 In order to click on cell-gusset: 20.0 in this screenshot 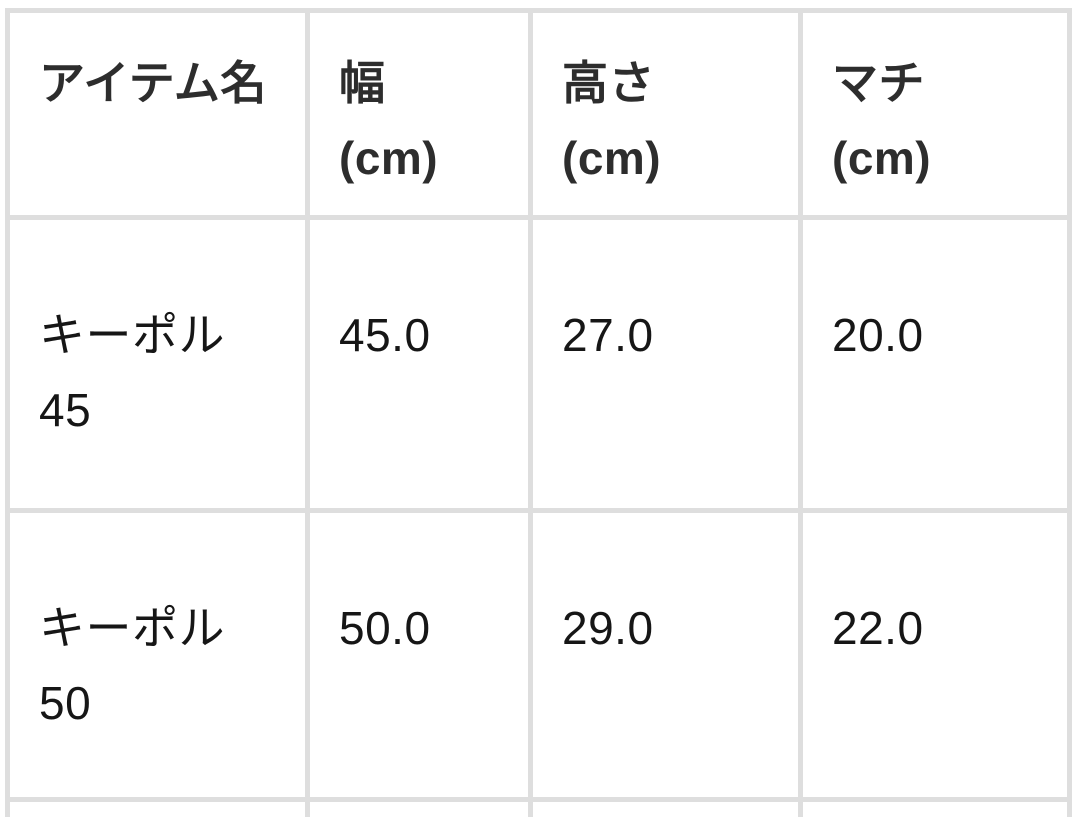, I will do `click(937, 367)`.